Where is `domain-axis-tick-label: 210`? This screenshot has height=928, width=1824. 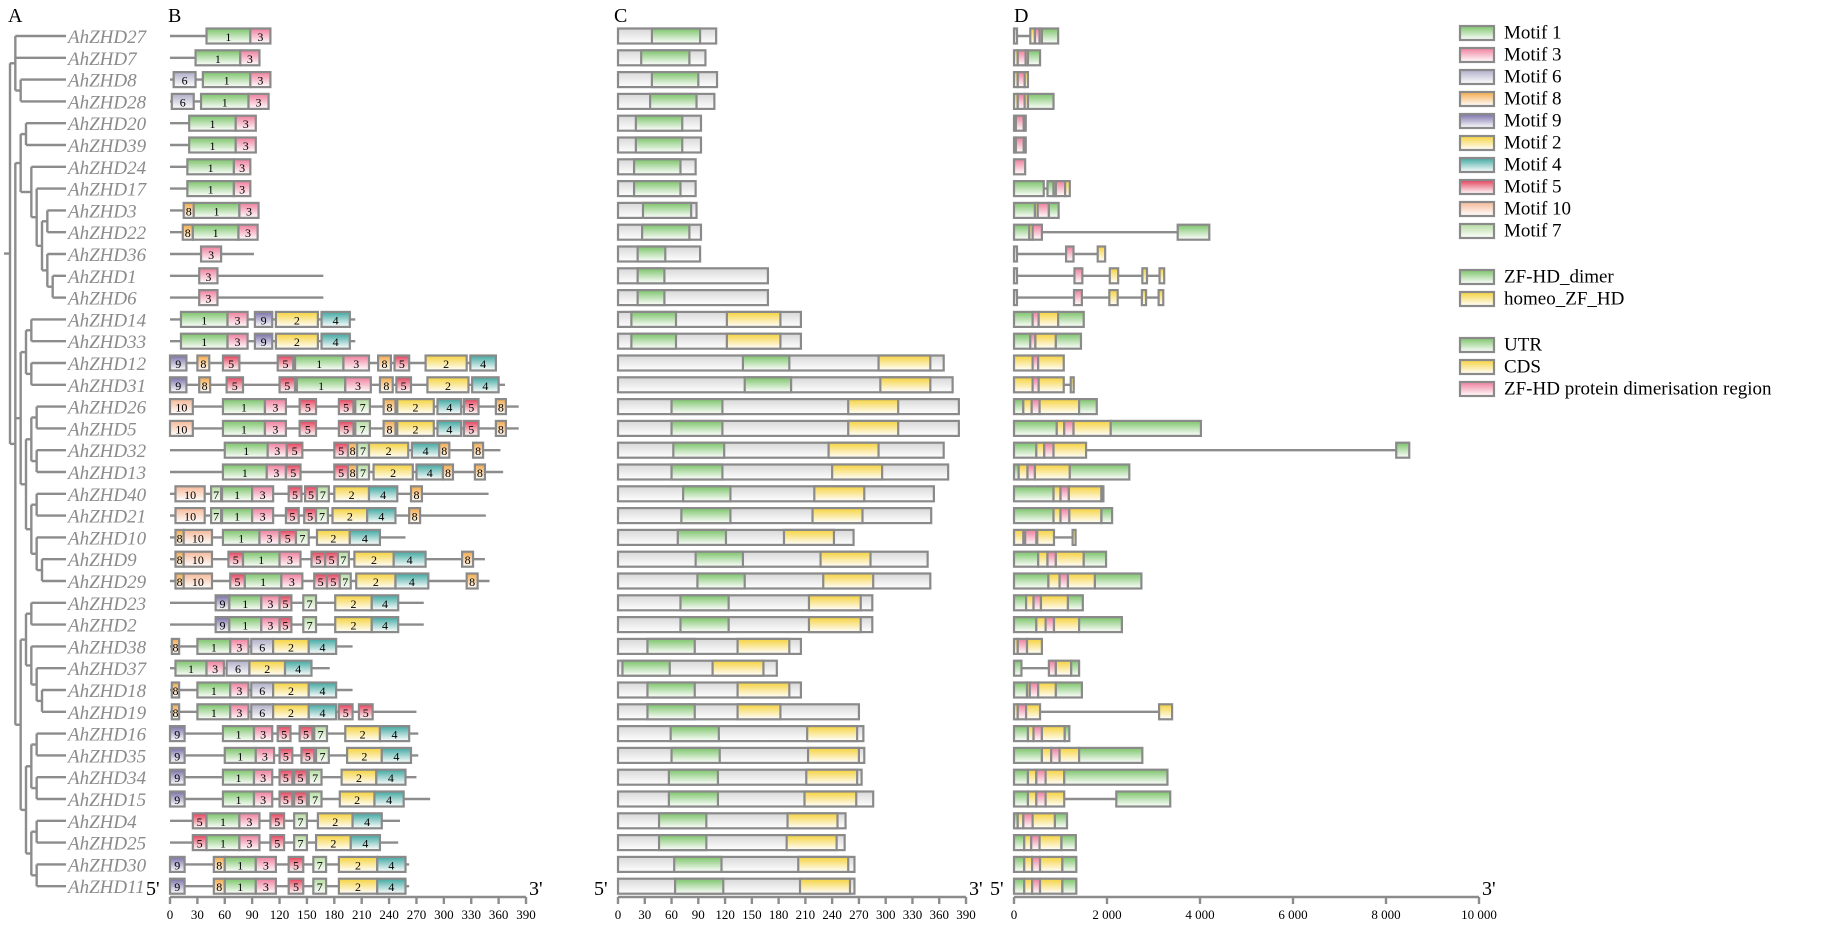
domain-axis-tick-label: 210 is located at coordinates (806, 914).